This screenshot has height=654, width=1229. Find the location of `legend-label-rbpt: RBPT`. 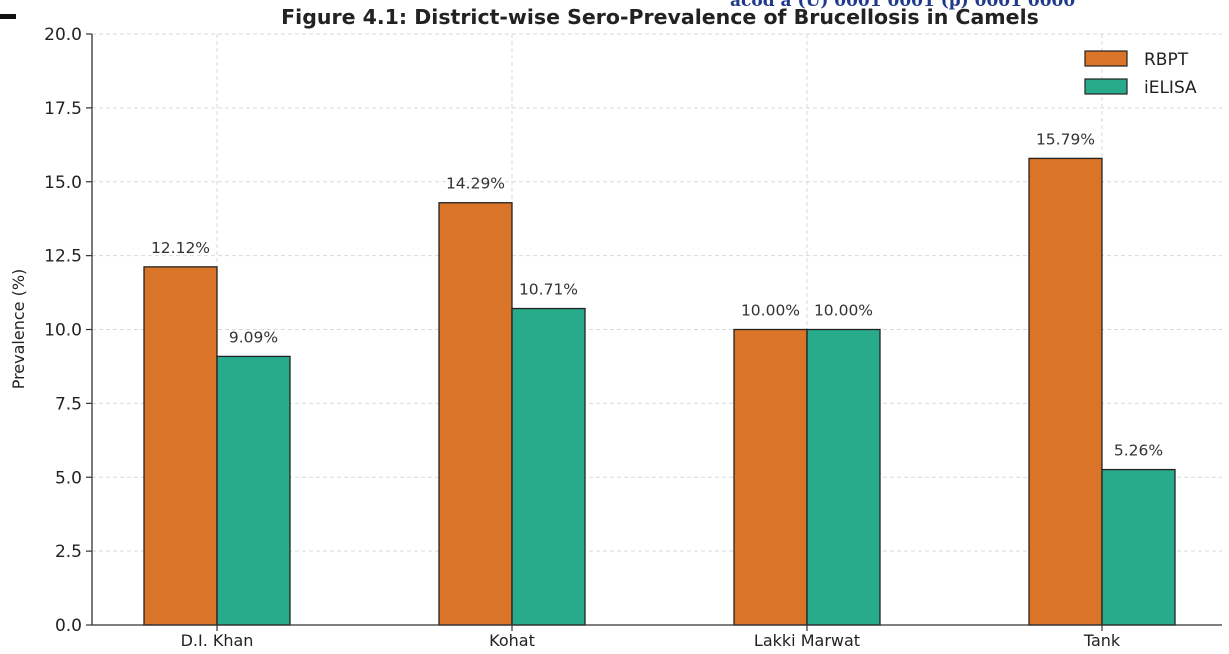

legend-label-rbpt: RBPT is located at coordinates (1166, 60).